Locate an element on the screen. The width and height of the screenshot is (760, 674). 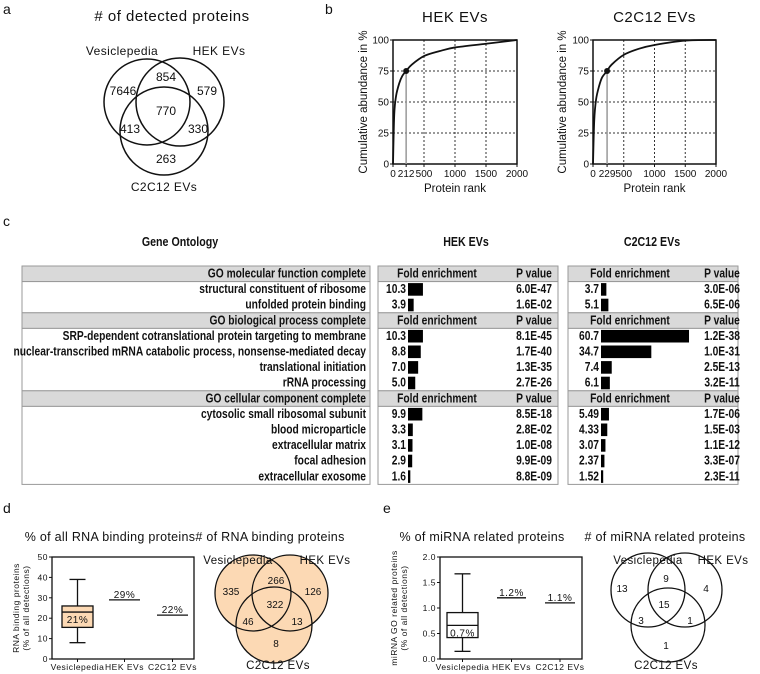
go-term-wrap: extracellular matrix is located at coordinates (319, 445).